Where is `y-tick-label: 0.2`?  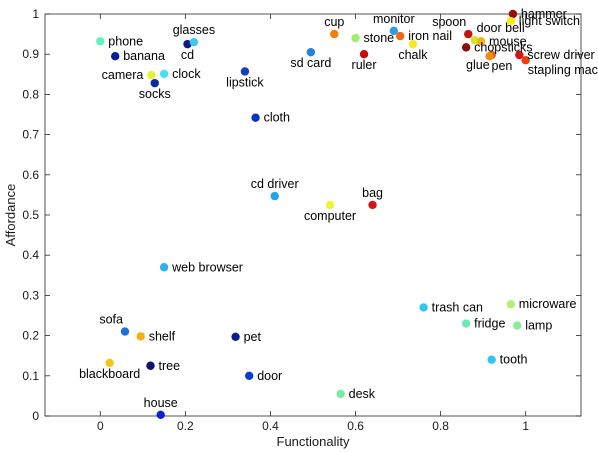
y-tick-label: 0.2 is located at coordinates (30, 336).